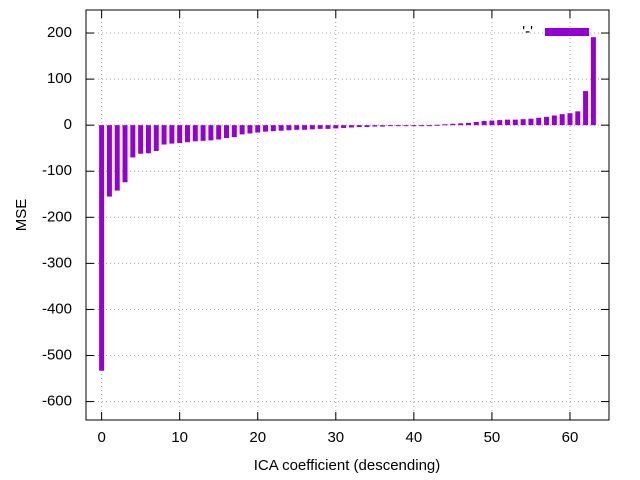 This screenshot has height=480, width=640. I want to click on x-tick-label: 60, so click(570, 437).